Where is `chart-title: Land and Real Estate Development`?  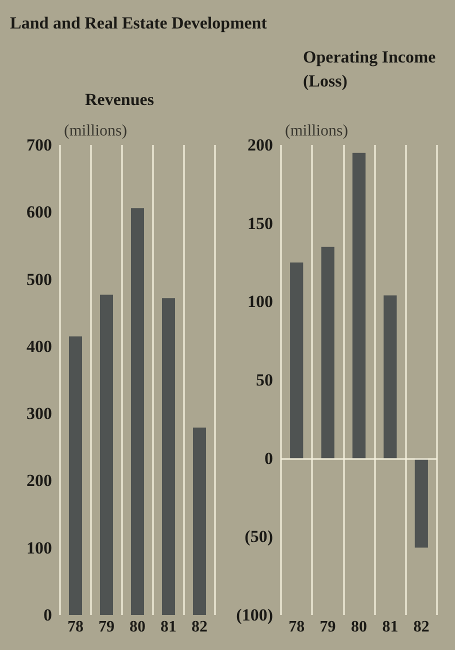 chart-title: Land and Real Estate Development is located at coordinates (139, 23).